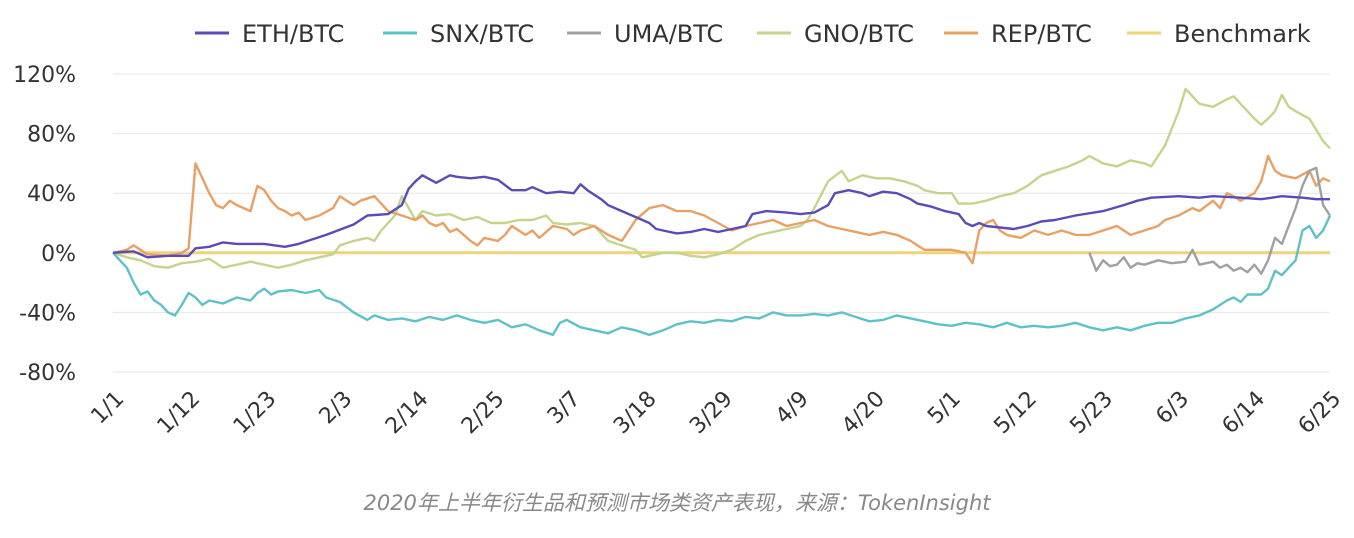 This screenshot has width=1354, height=538. Describe the element at coordinates (58, 254) in the screenshot. I see `y-tick-label: 0%` at that location.